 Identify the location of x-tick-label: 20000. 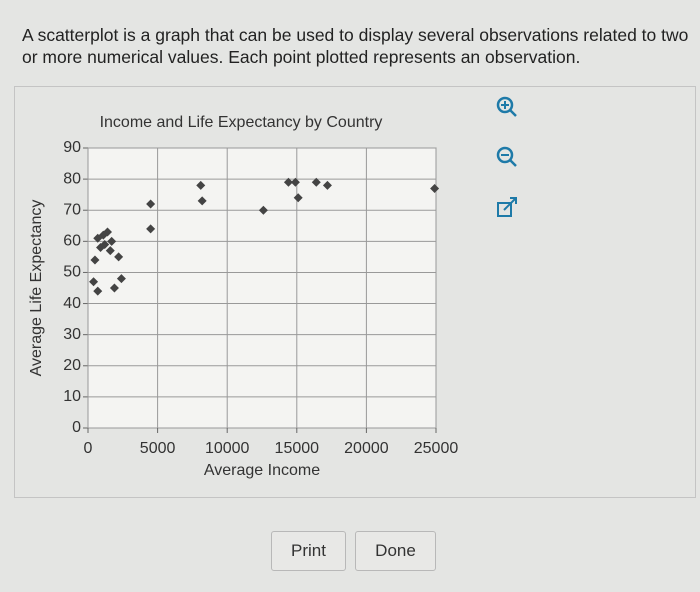
(366, 448).